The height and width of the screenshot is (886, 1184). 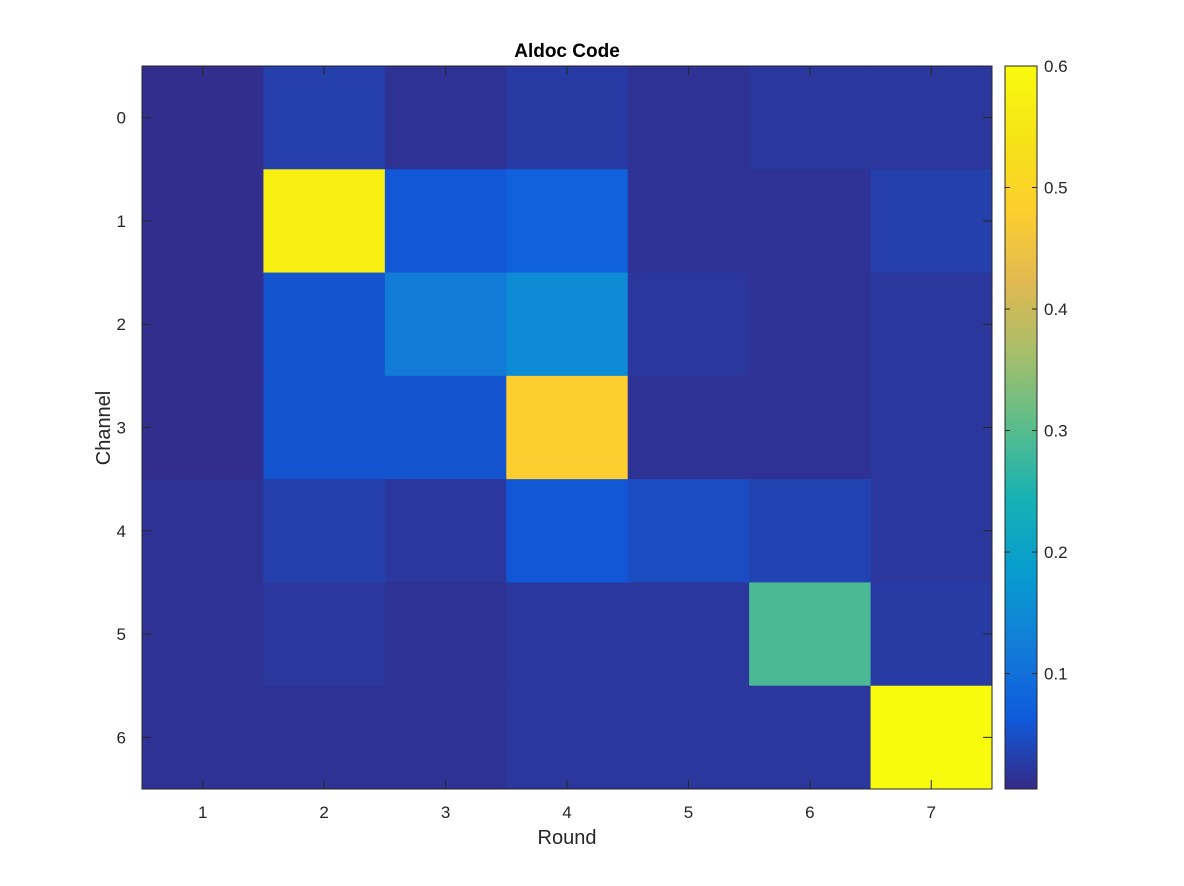 I want to click on heatmap-cell-r4-c4, so click(x=688, y=531).